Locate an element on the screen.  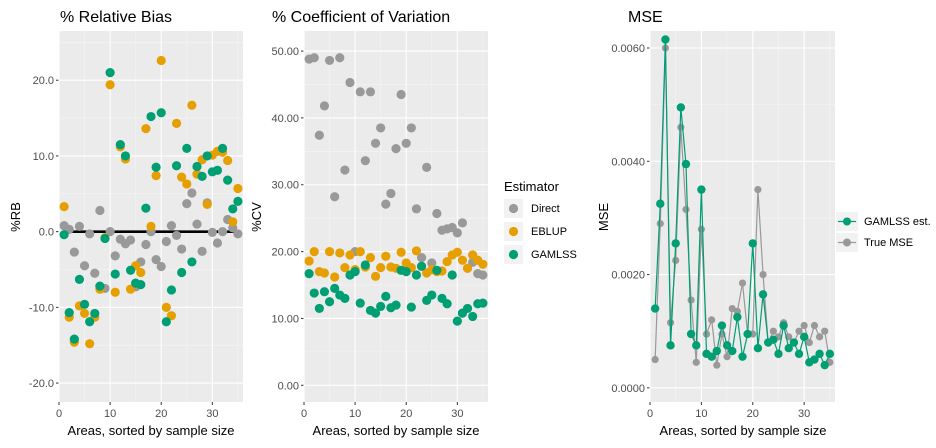
mse-y-tick-label: 0.0000 is located at coordinates (628, 389).